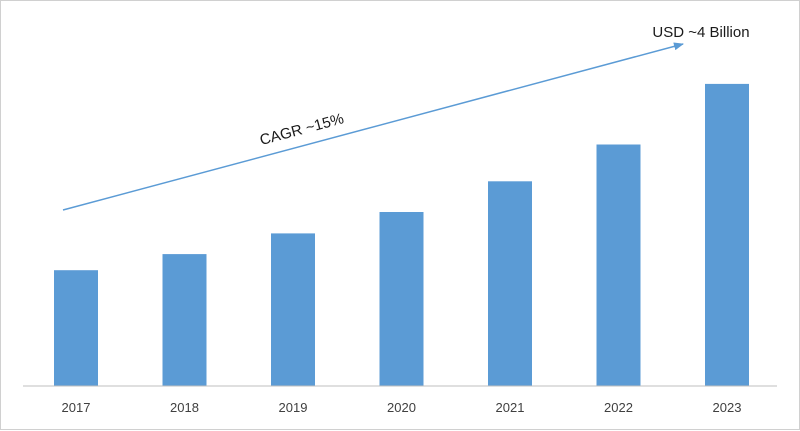 The width and height of the screenshot is (800, 431). I want to click on x-tick-labels: 2017 2018 2019 2020 2021 2022 2023, so click(402, 407).